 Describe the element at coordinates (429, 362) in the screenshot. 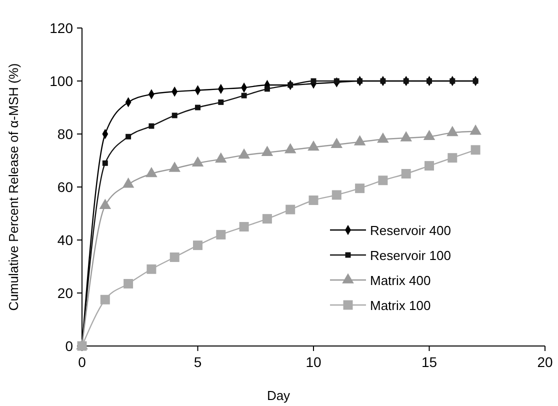

I see `x-tick-label: 15` at that location.